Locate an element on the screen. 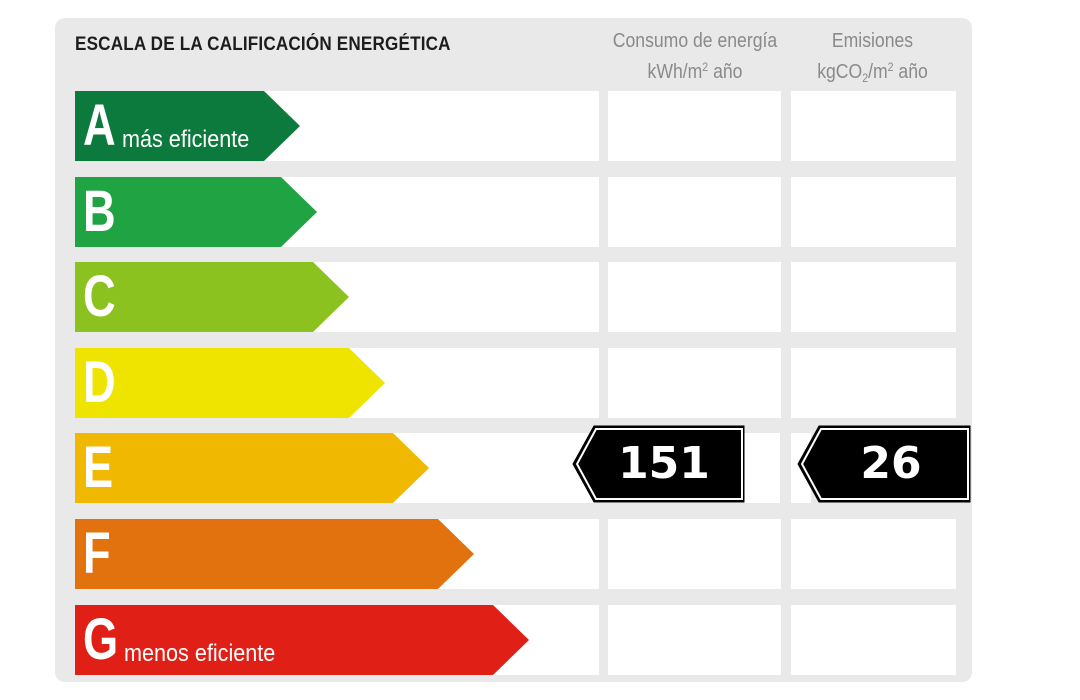 This screenshot has width=1080, height=700. emisiones-header-line1: Emisiones is located at coordinates (872, 41).